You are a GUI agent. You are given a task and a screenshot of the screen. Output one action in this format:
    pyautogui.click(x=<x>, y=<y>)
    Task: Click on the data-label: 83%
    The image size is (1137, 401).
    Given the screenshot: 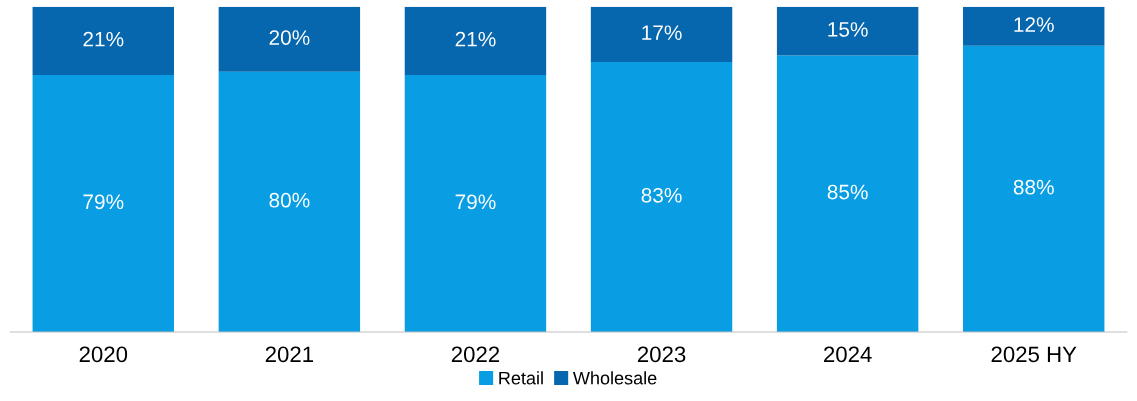 What is the action you would take?
    pyautogui.click(x=661, y=195)
    